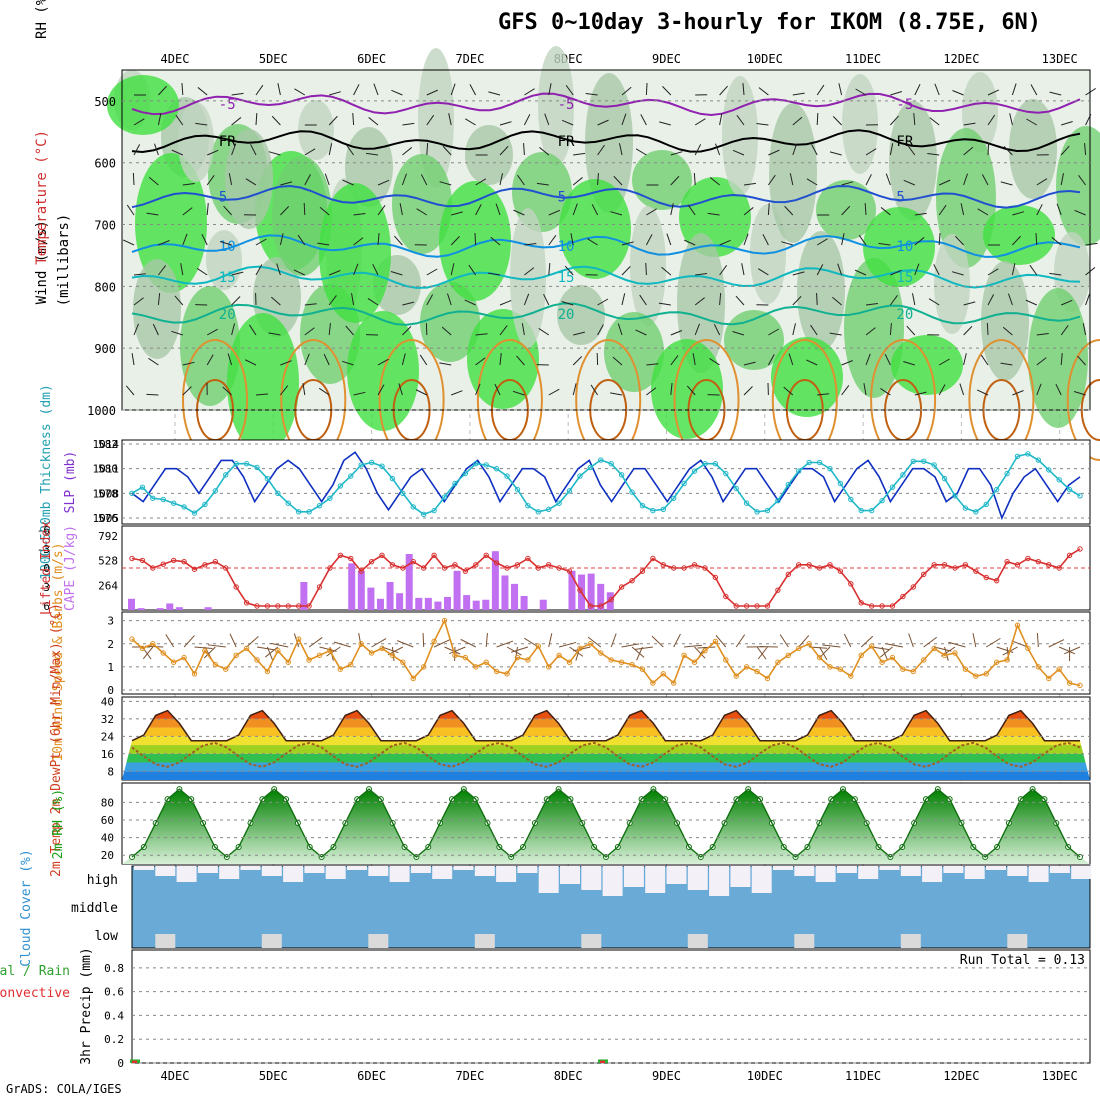 Image resolution: width=1100 pixels, height=1100 pixels. What do you see at coordinates (106, 518) in the screenshot?
I see `slp-tick-label: 1005` at bounding box center [106, 518].